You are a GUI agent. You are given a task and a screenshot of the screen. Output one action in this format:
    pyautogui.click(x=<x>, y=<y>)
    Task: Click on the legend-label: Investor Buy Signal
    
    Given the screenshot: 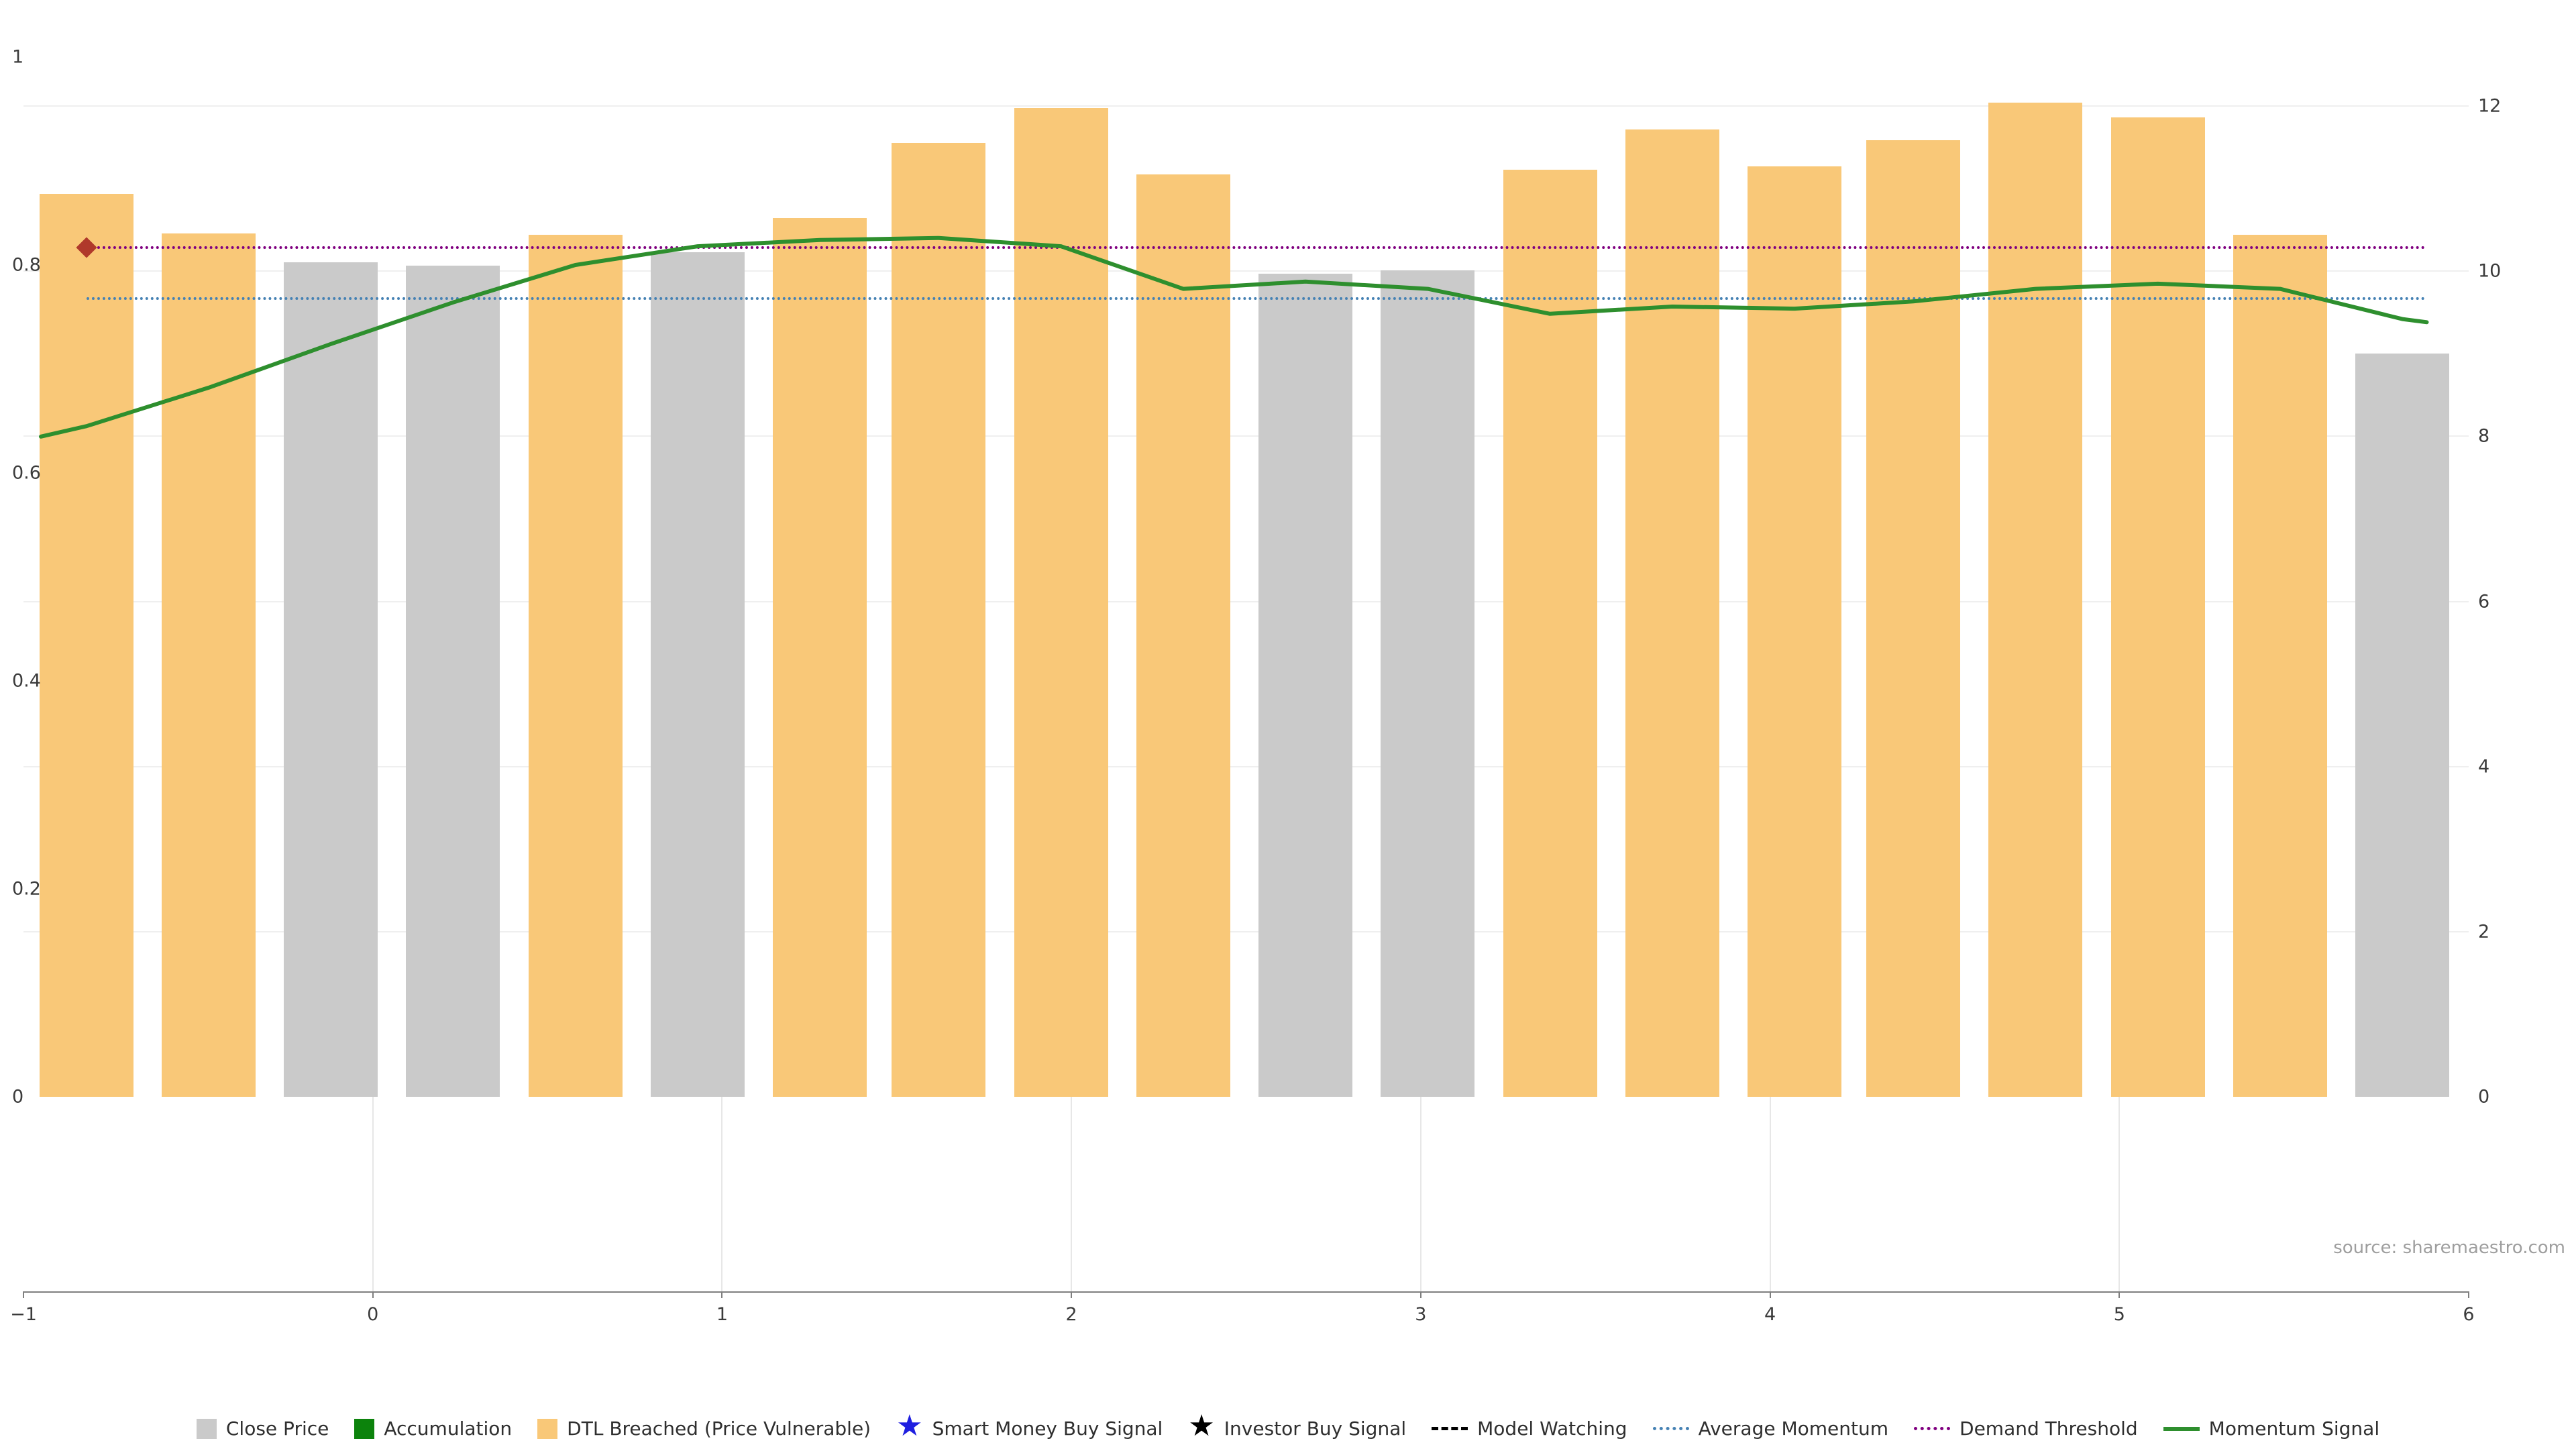 What is the action you would take?
    pyautogui.click(x=1315, y=1428)
    